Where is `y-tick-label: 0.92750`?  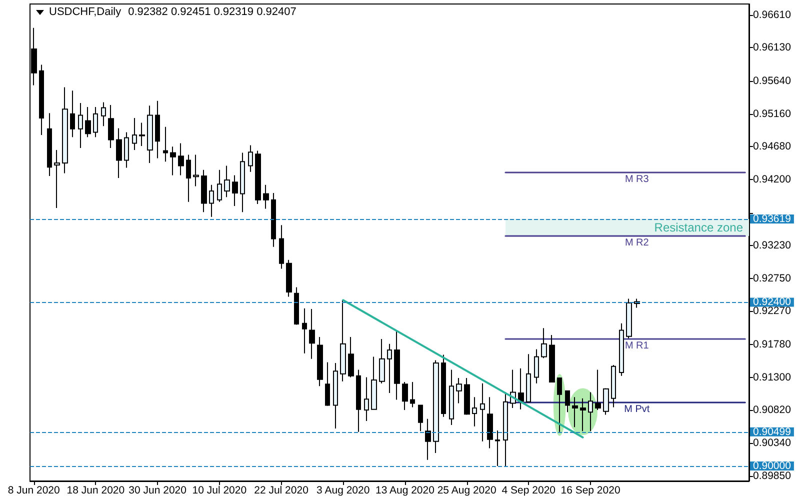 y-tick-label: 0.92750 is located at coordinates (772, 278).